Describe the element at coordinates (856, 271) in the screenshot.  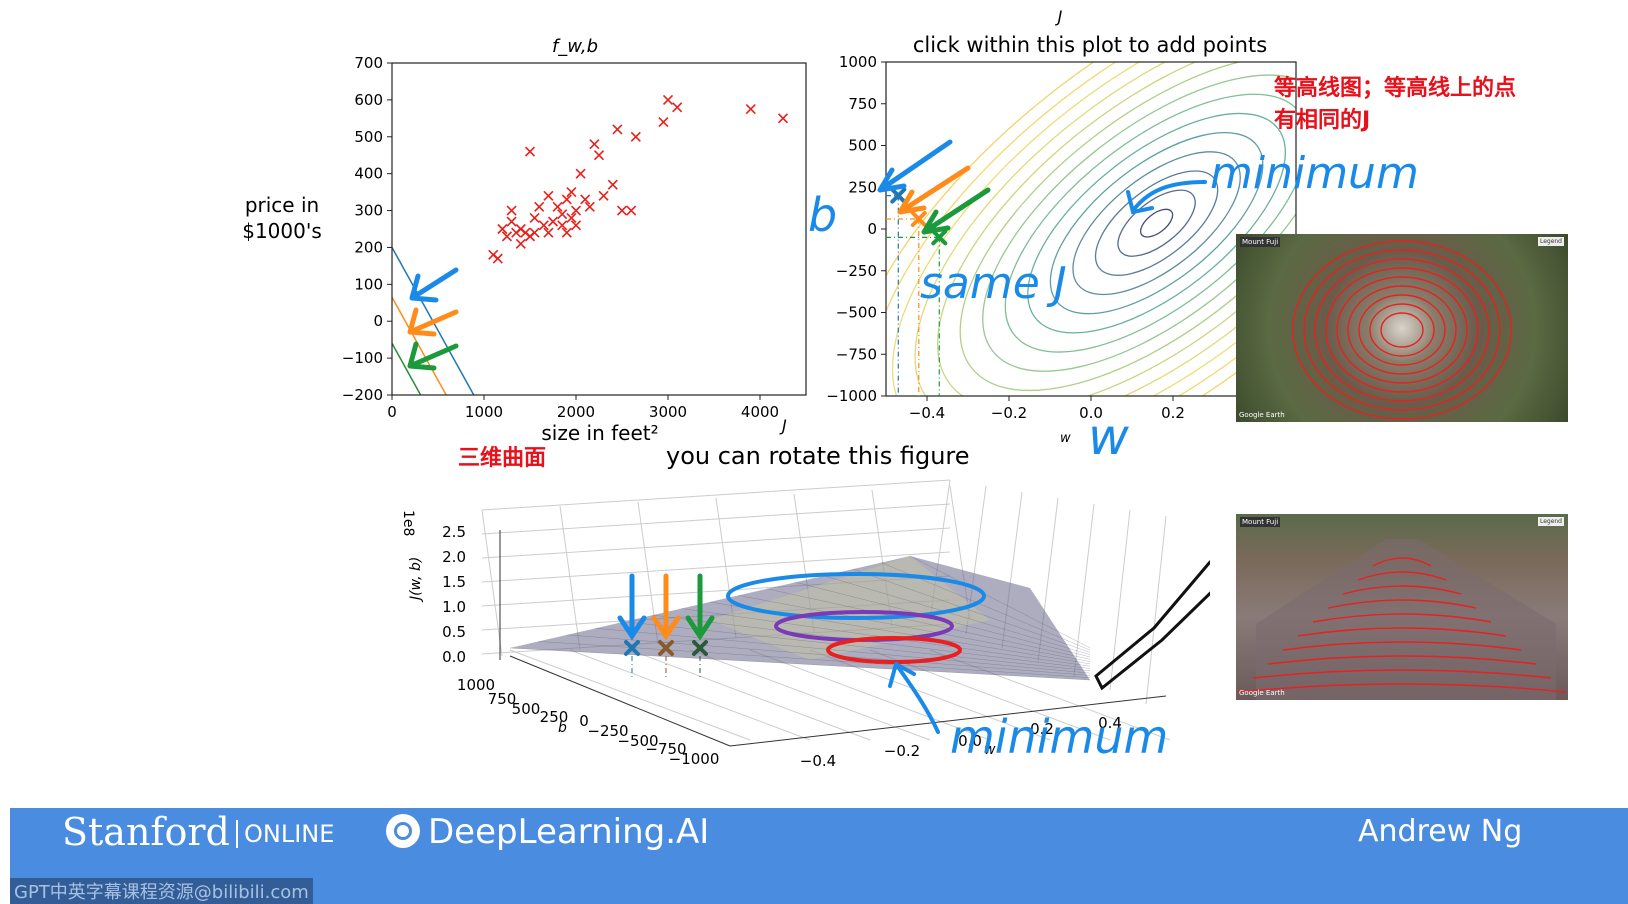
I see `contour-ytick-label: −250` at that location.